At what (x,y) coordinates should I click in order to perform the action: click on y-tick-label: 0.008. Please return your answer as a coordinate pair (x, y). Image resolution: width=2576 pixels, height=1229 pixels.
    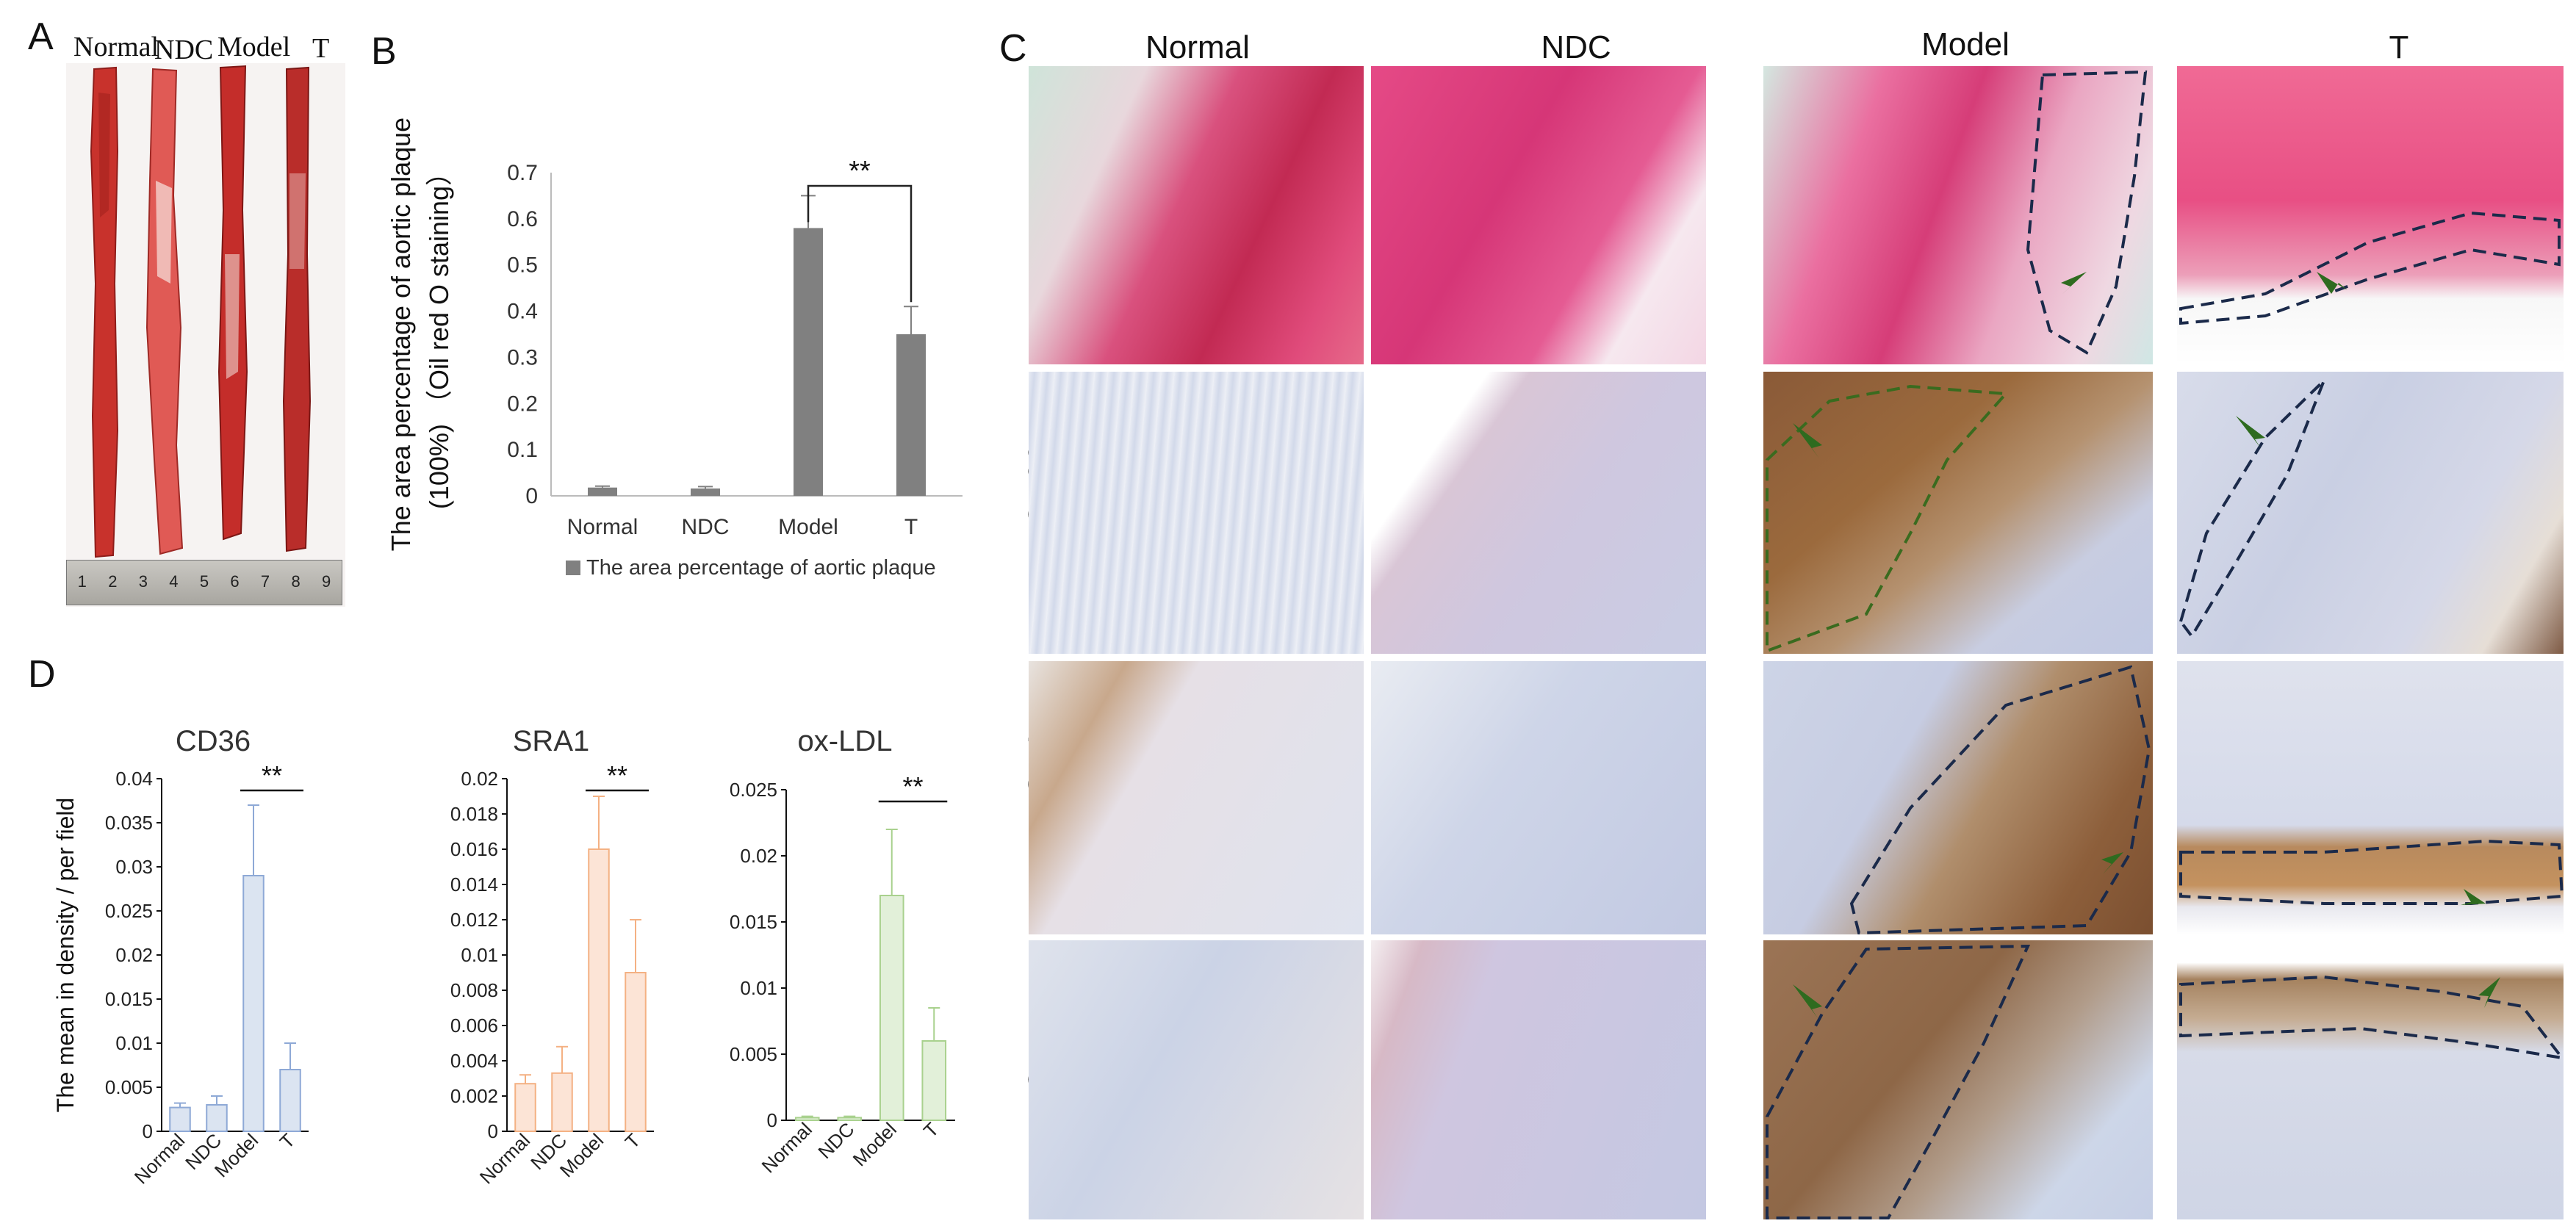
    Looking at the image, I should click on (474, 990).